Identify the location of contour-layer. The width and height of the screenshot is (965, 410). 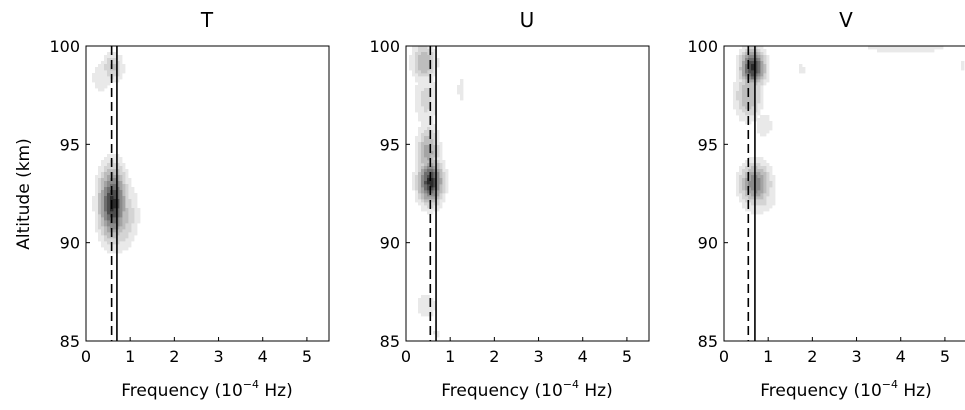
(849, 130).